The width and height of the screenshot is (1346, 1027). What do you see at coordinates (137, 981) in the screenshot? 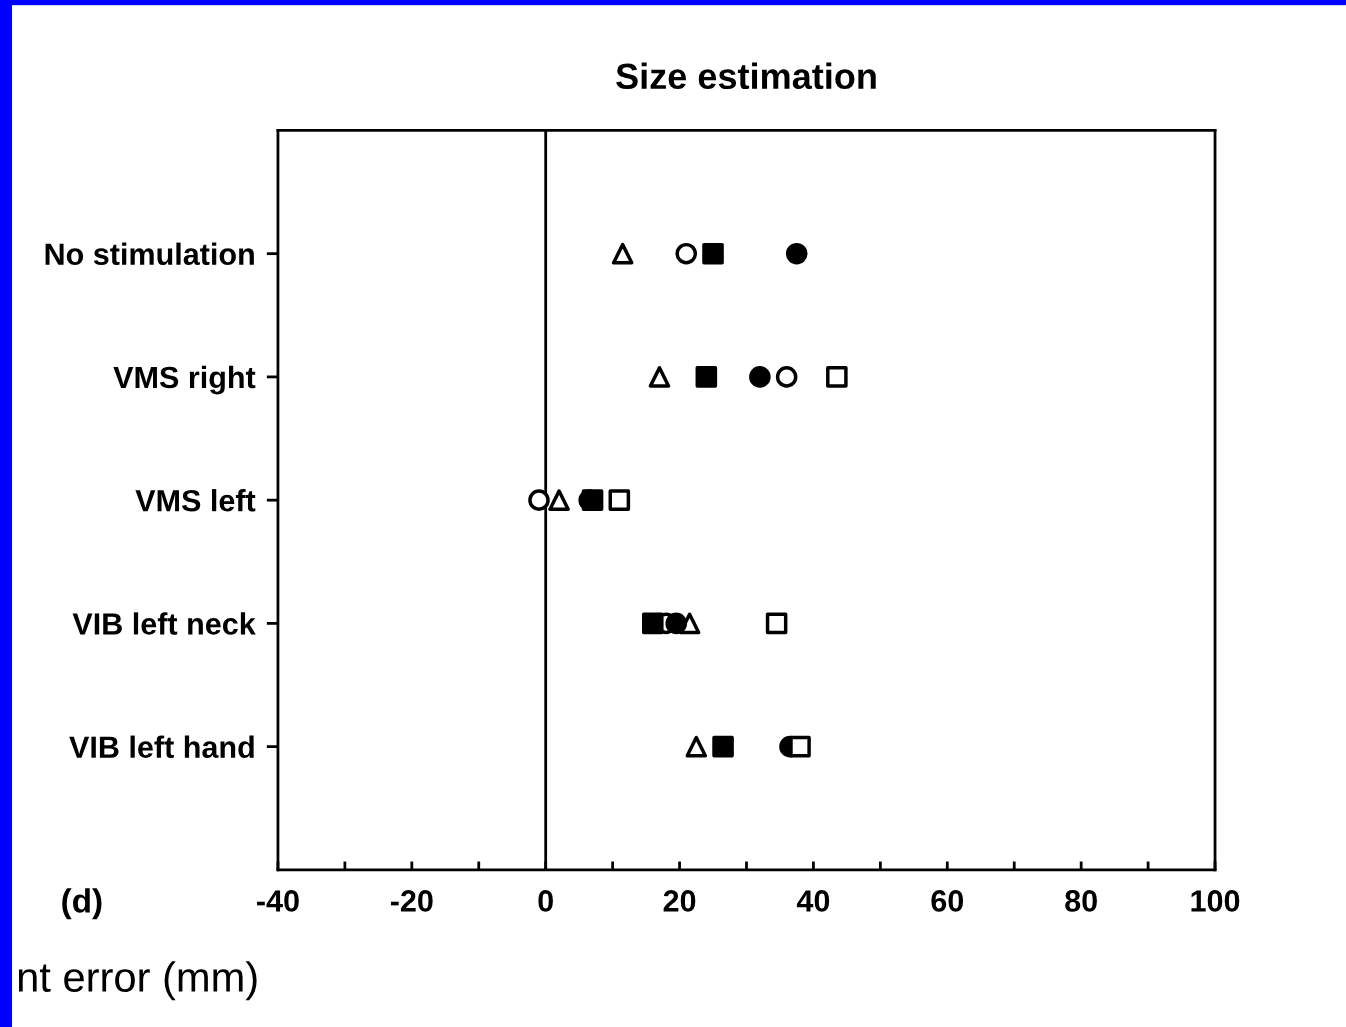
I see `x-axis-title: nt error (mm)` at bounding box center [137, 981].